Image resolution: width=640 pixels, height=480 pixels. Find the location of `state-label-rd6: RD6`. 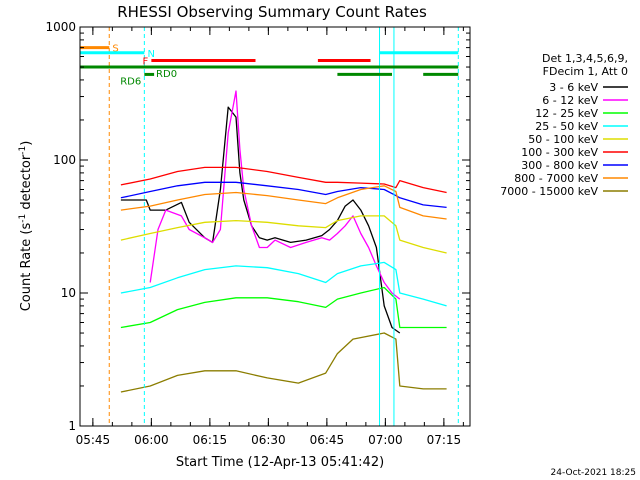

state-label-rd6: RD6 is located at coordinates (130, 81).